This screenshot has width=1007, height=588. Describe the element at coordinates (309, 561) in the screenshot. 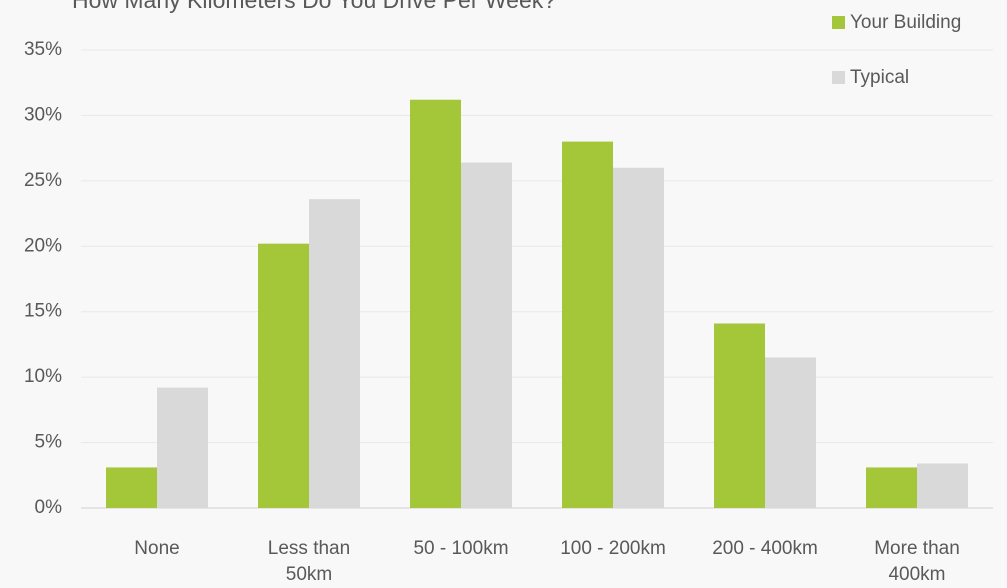

I see `x-tick-label: Less than 50km` at that location.